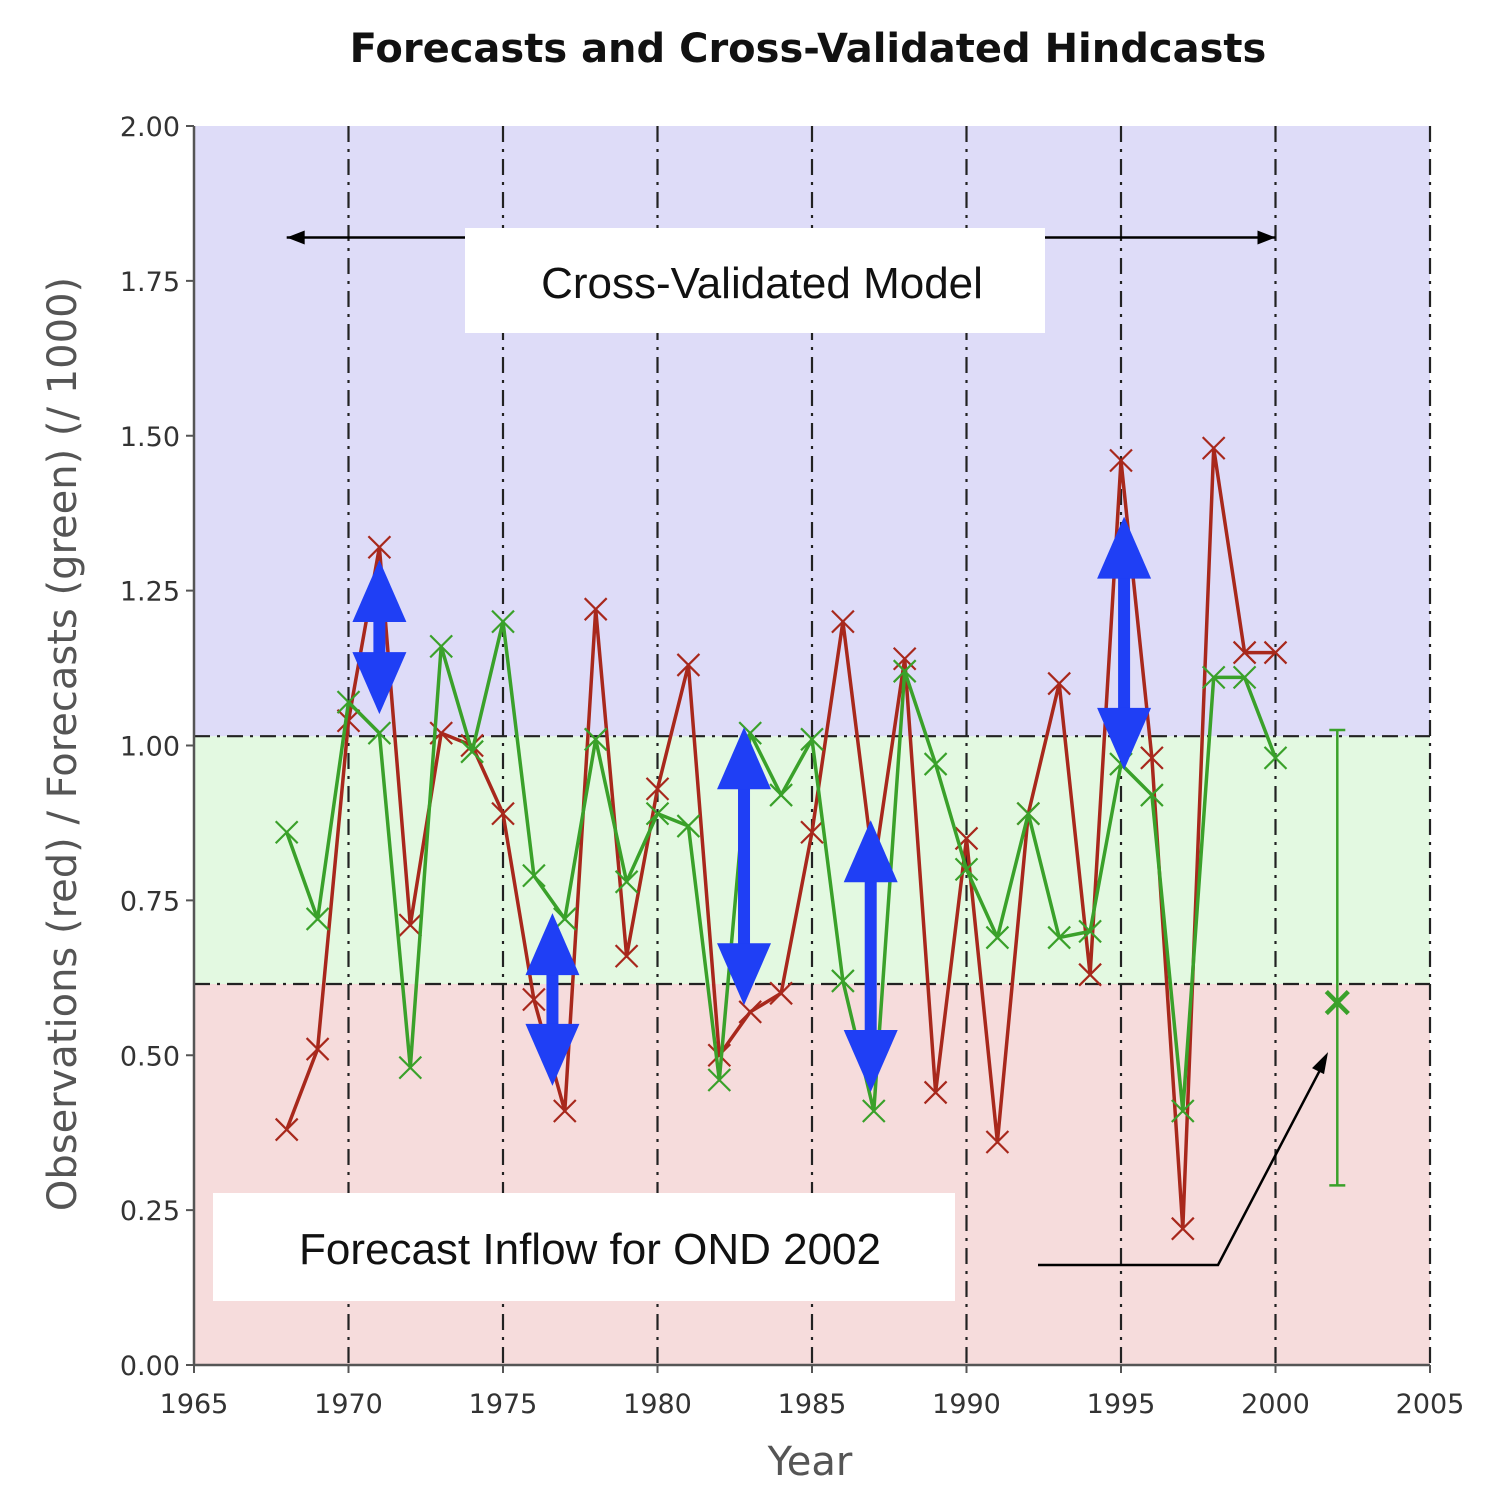 Image resolution: width=1486 pixels, height=1504 pixels. I want to click on y-tick-label-1.50: 1.50, so click(150, 437).